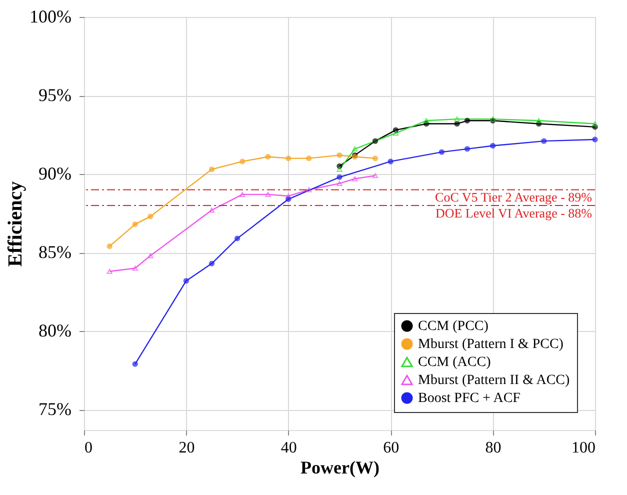  I want to click on x-axis-title: Power(W), so click(340, 468).